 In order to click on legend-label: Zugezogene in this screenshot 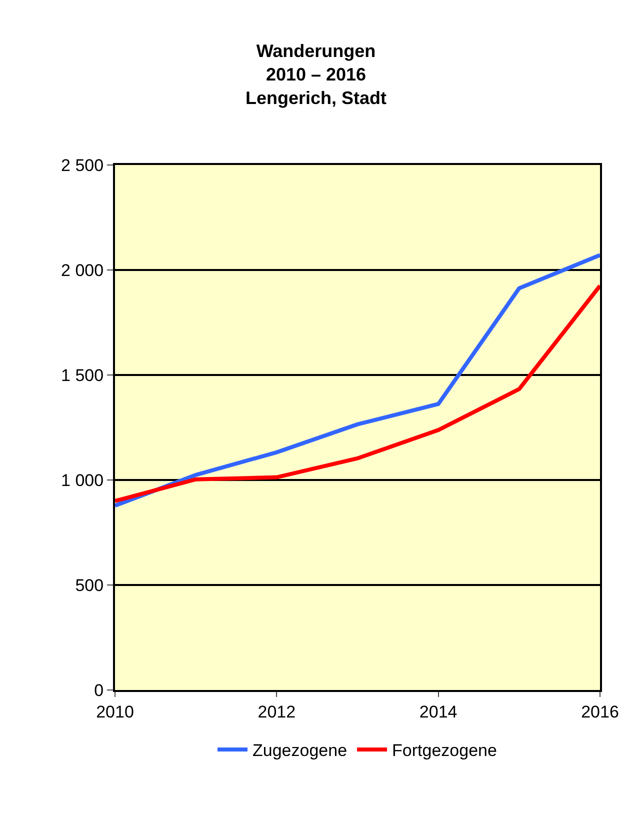, I will do `click(300, 750)`.